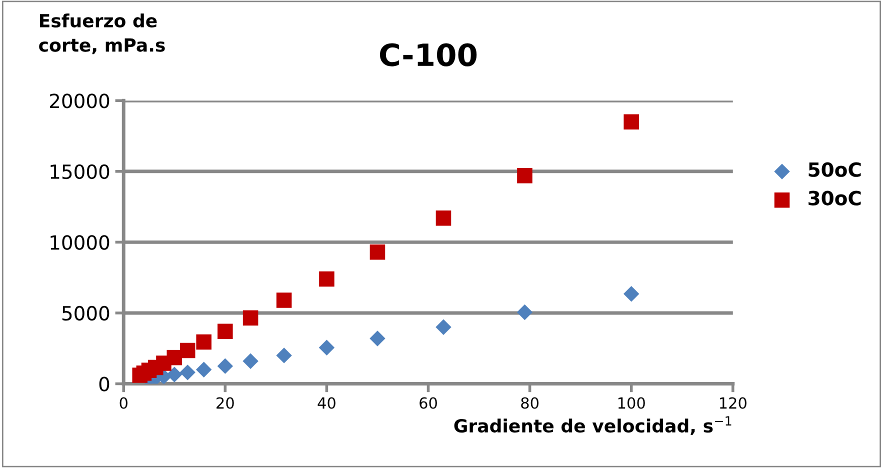 This screenshot has width=883, height=468. I want to click on x-tick-label: 80, so click(530, 403).